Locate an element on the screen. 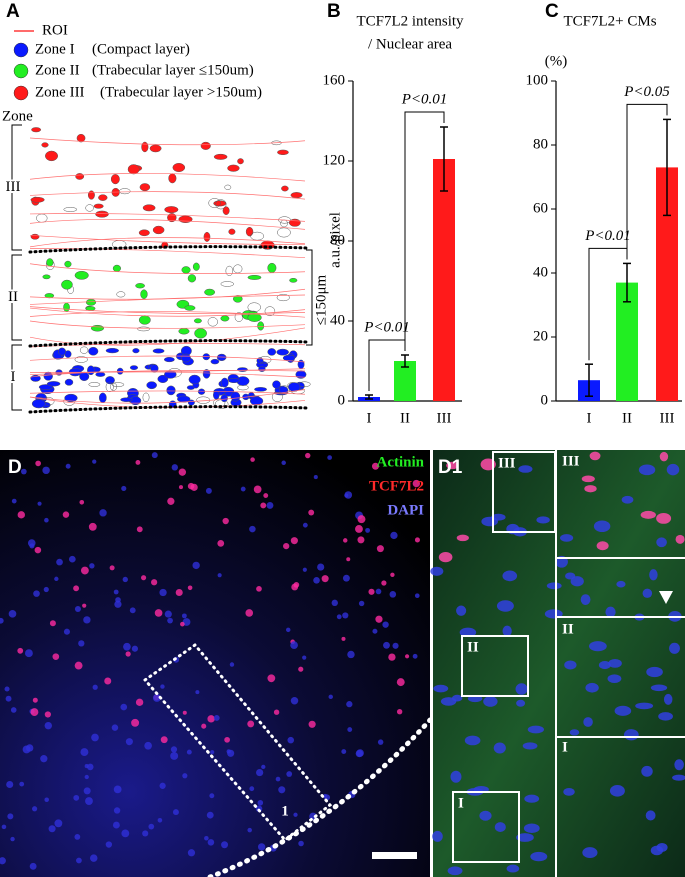 The image size is (685, 877). x-tick-label: III is located at coordinates (667, 418).